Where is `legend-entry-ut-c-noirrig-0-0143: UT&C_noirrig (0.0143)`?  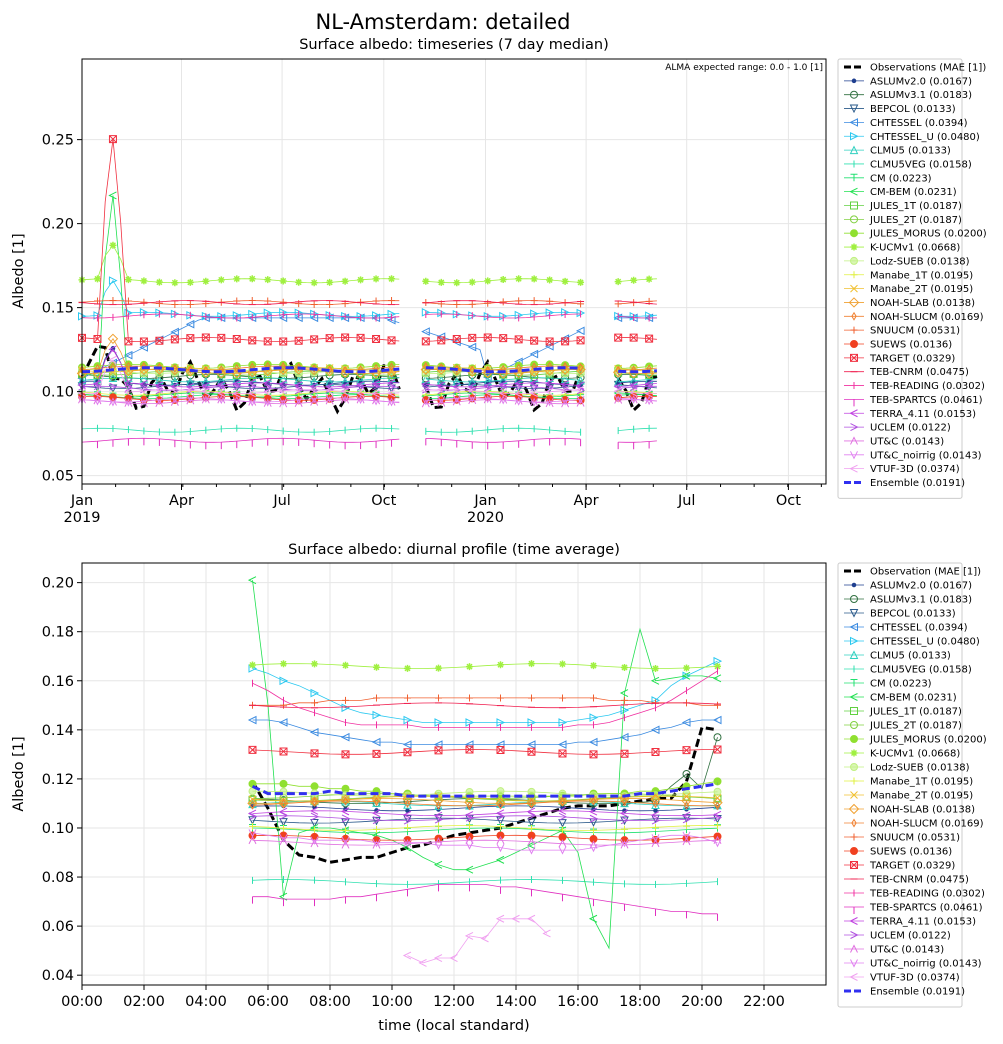 legend-entry-ut-c-noirrig-0-0143: UT&C_noirrig (0.0143) is located at coordinates (913, 964).